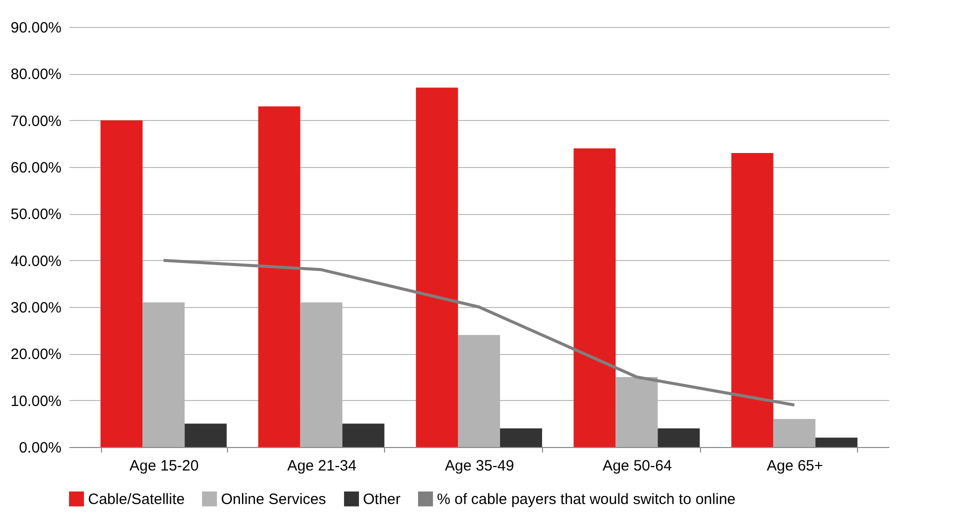 The width and height of the screenshot is (967, 513). I want to click on x-tick-label: Age 65+, so click(795, 466).